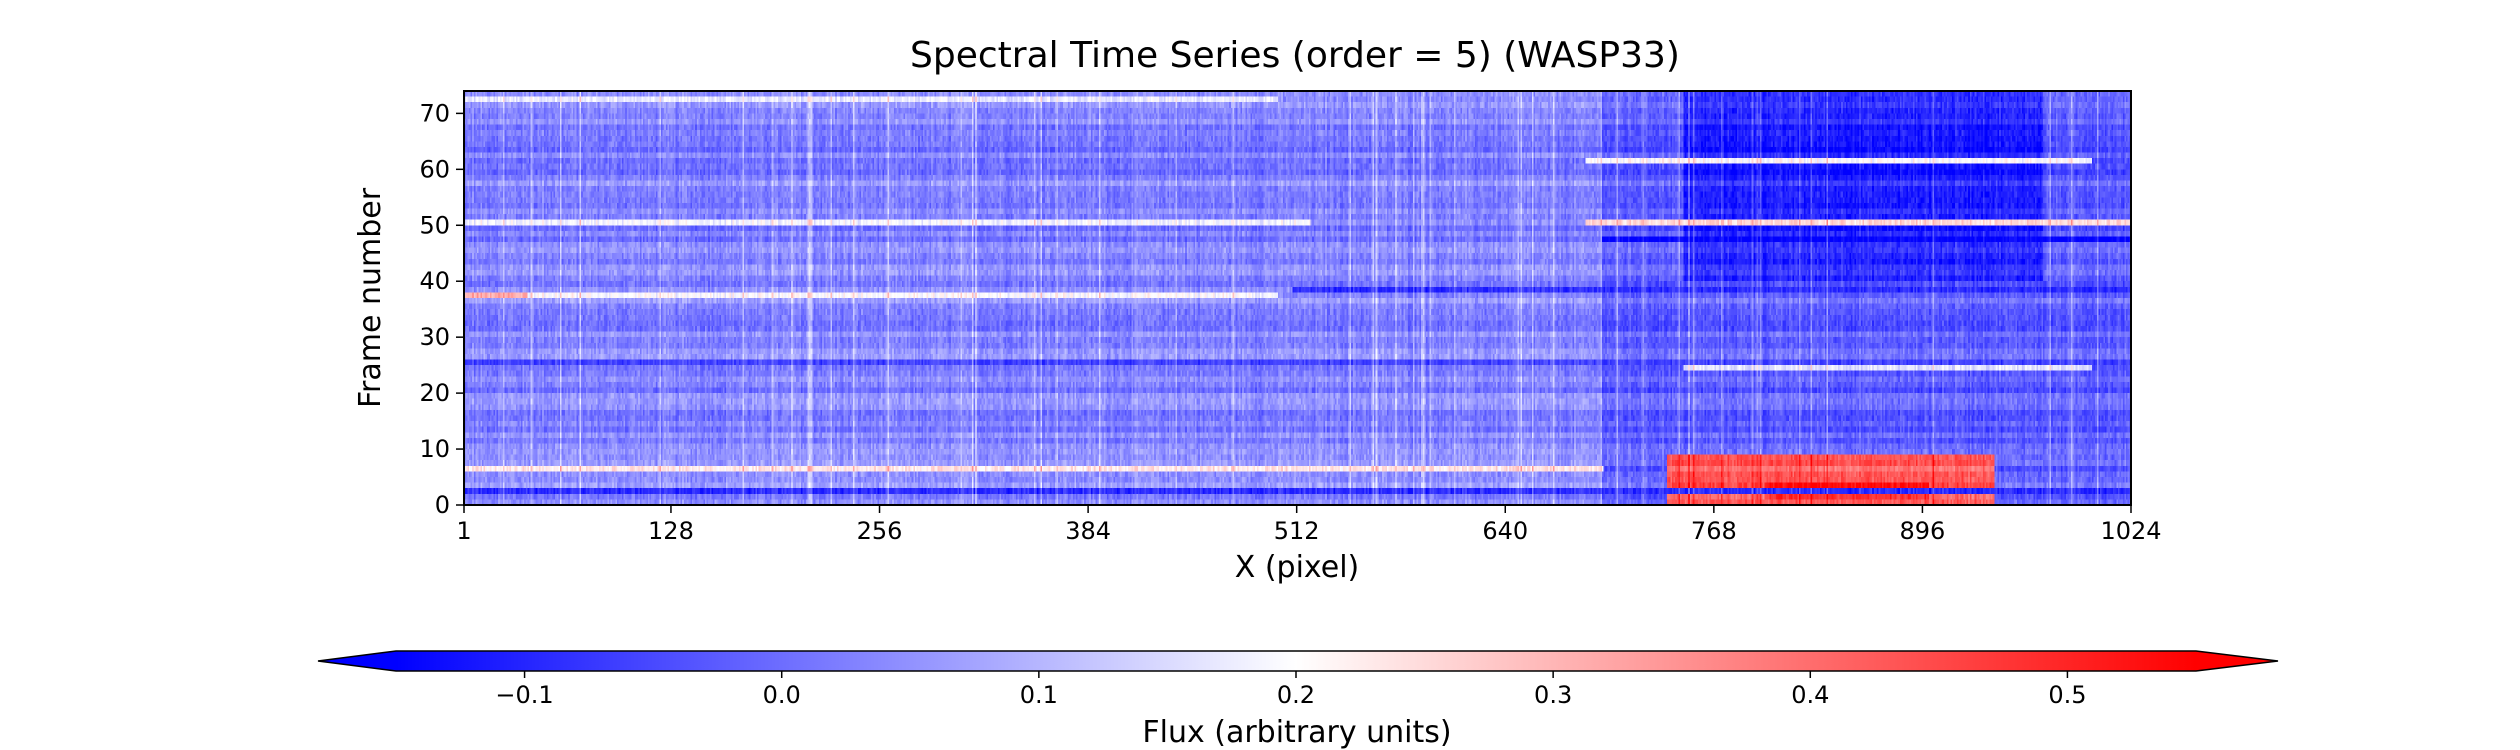 This screenshot has width=2520, height=750. What do you see at coordinates (1039, 695) in the screenshot?
I see `colorbar-tick-label: 0.1` at bounding box center [1039, 695].